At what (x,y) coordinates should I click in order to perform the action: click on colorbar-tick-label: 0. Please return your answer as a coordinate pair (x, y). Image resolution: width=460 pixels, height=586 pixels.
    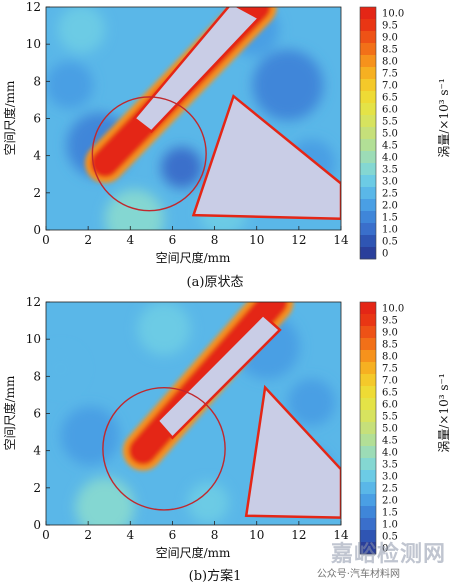
    Looking at the image, I should click on (385, 549).